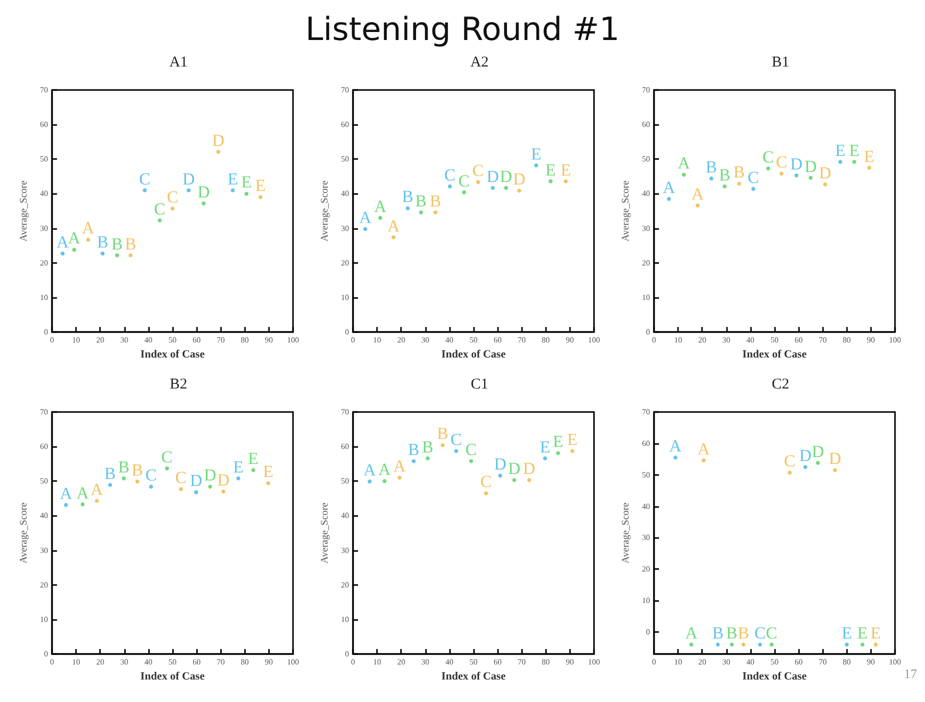  What do you see at coordinates (646, 443) in the screenshot?
I see `y-tick-label: 60` at bounding box center [646, 443].